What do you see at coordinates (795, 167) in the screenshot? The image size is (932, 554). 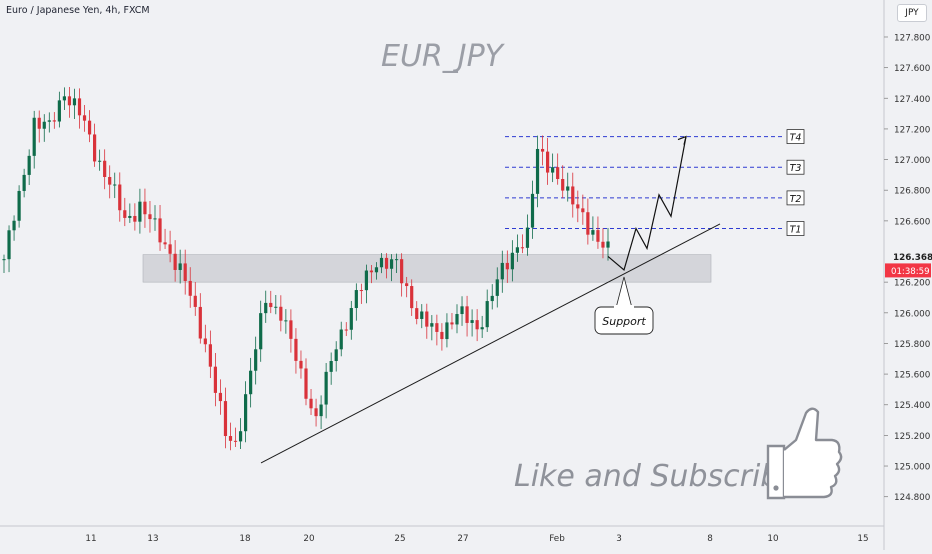 I see `target-box-t3` at bounding box center [795, 167].